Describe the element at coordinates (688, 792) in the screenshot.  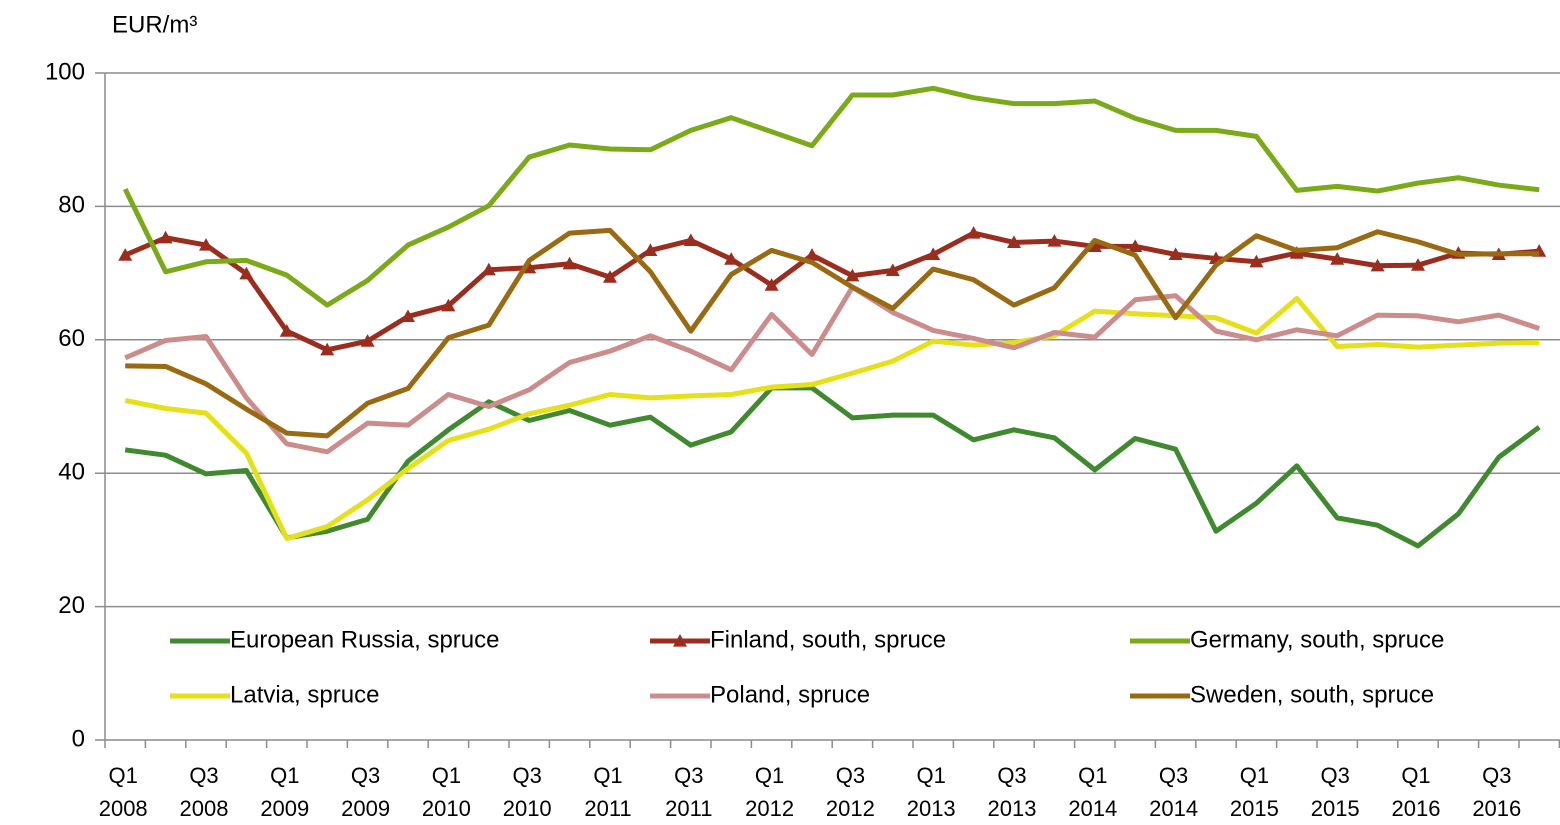
I see `x-tick-label: Q3 2011` at that location.